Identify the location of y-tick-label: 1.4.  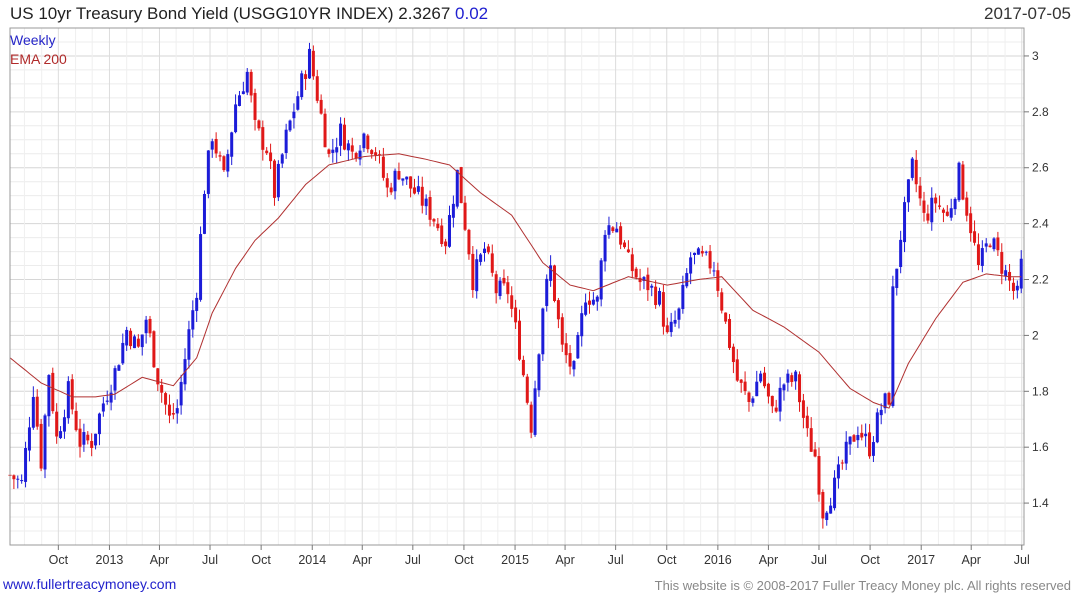
(1040, 503).